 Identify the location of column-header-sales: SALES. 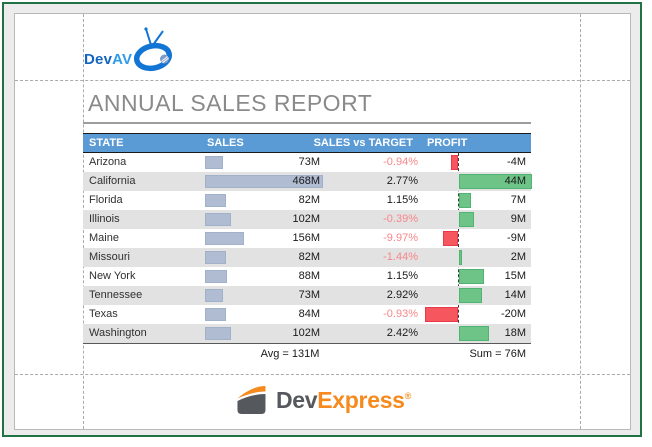
(225, 143).